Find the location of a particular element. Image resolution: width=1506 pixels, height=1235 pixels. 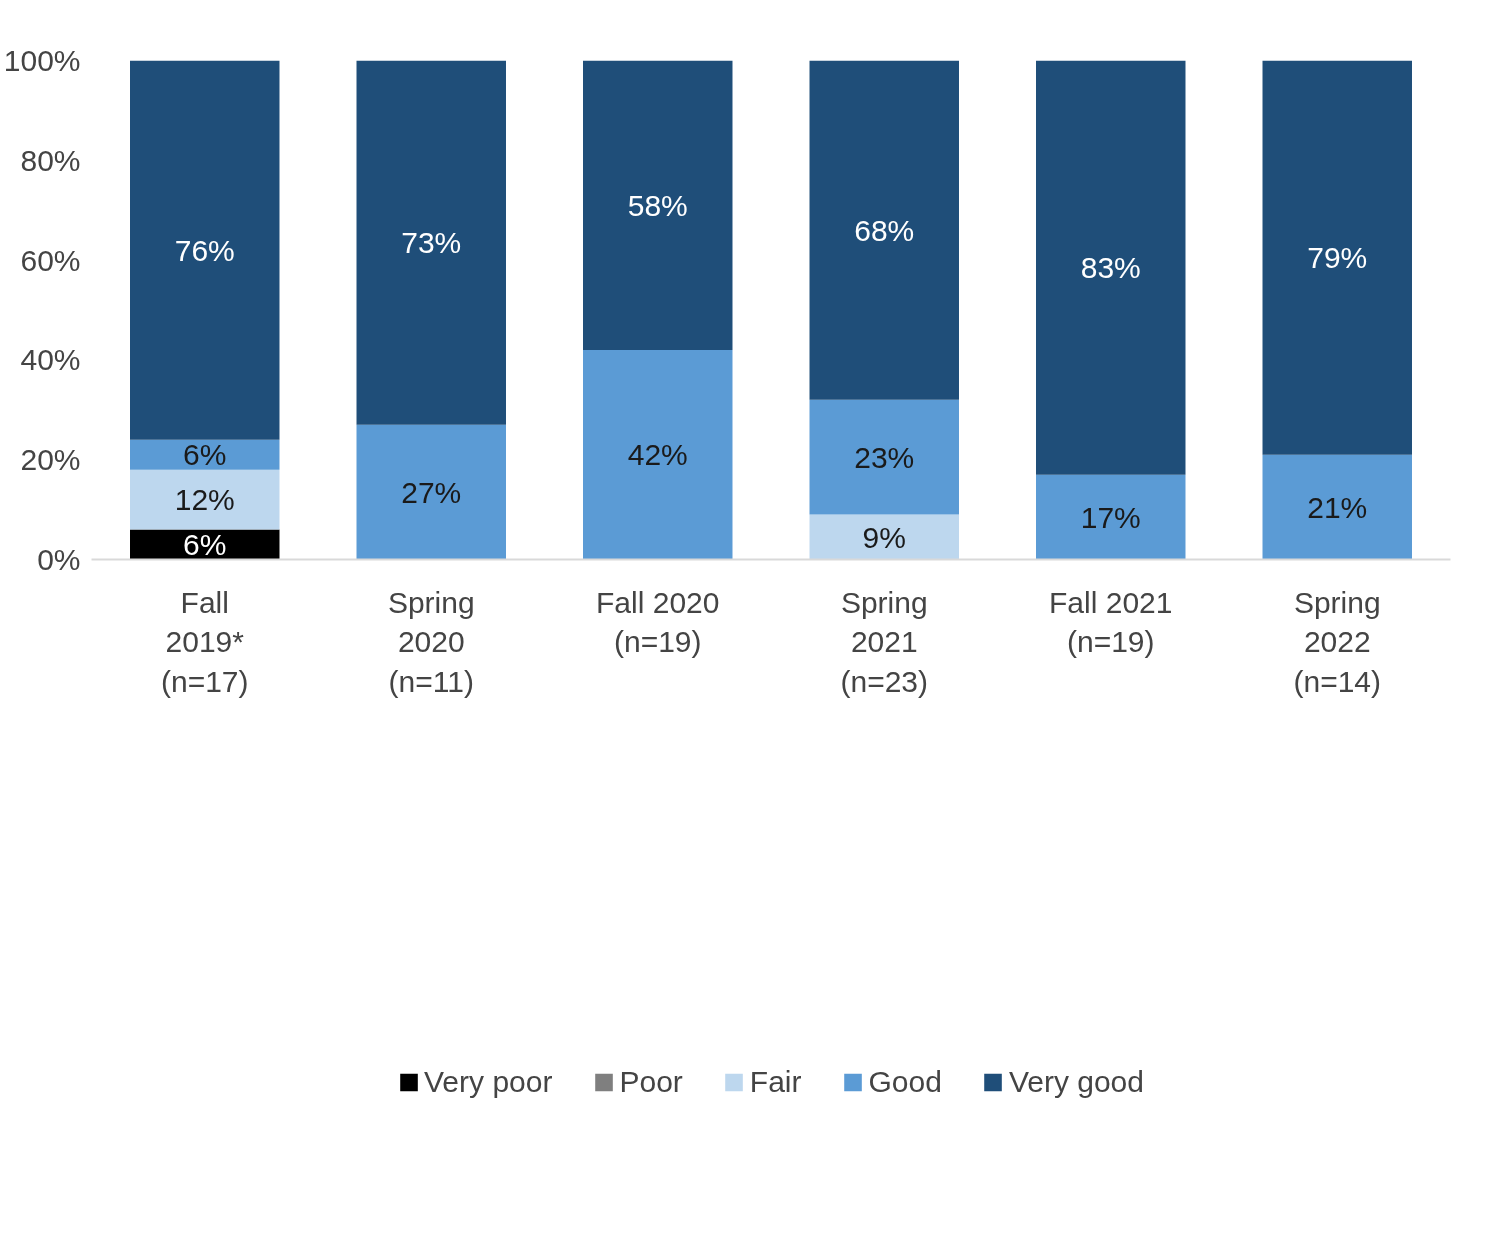

data-label: 9% is located at coordinates (884, 537).